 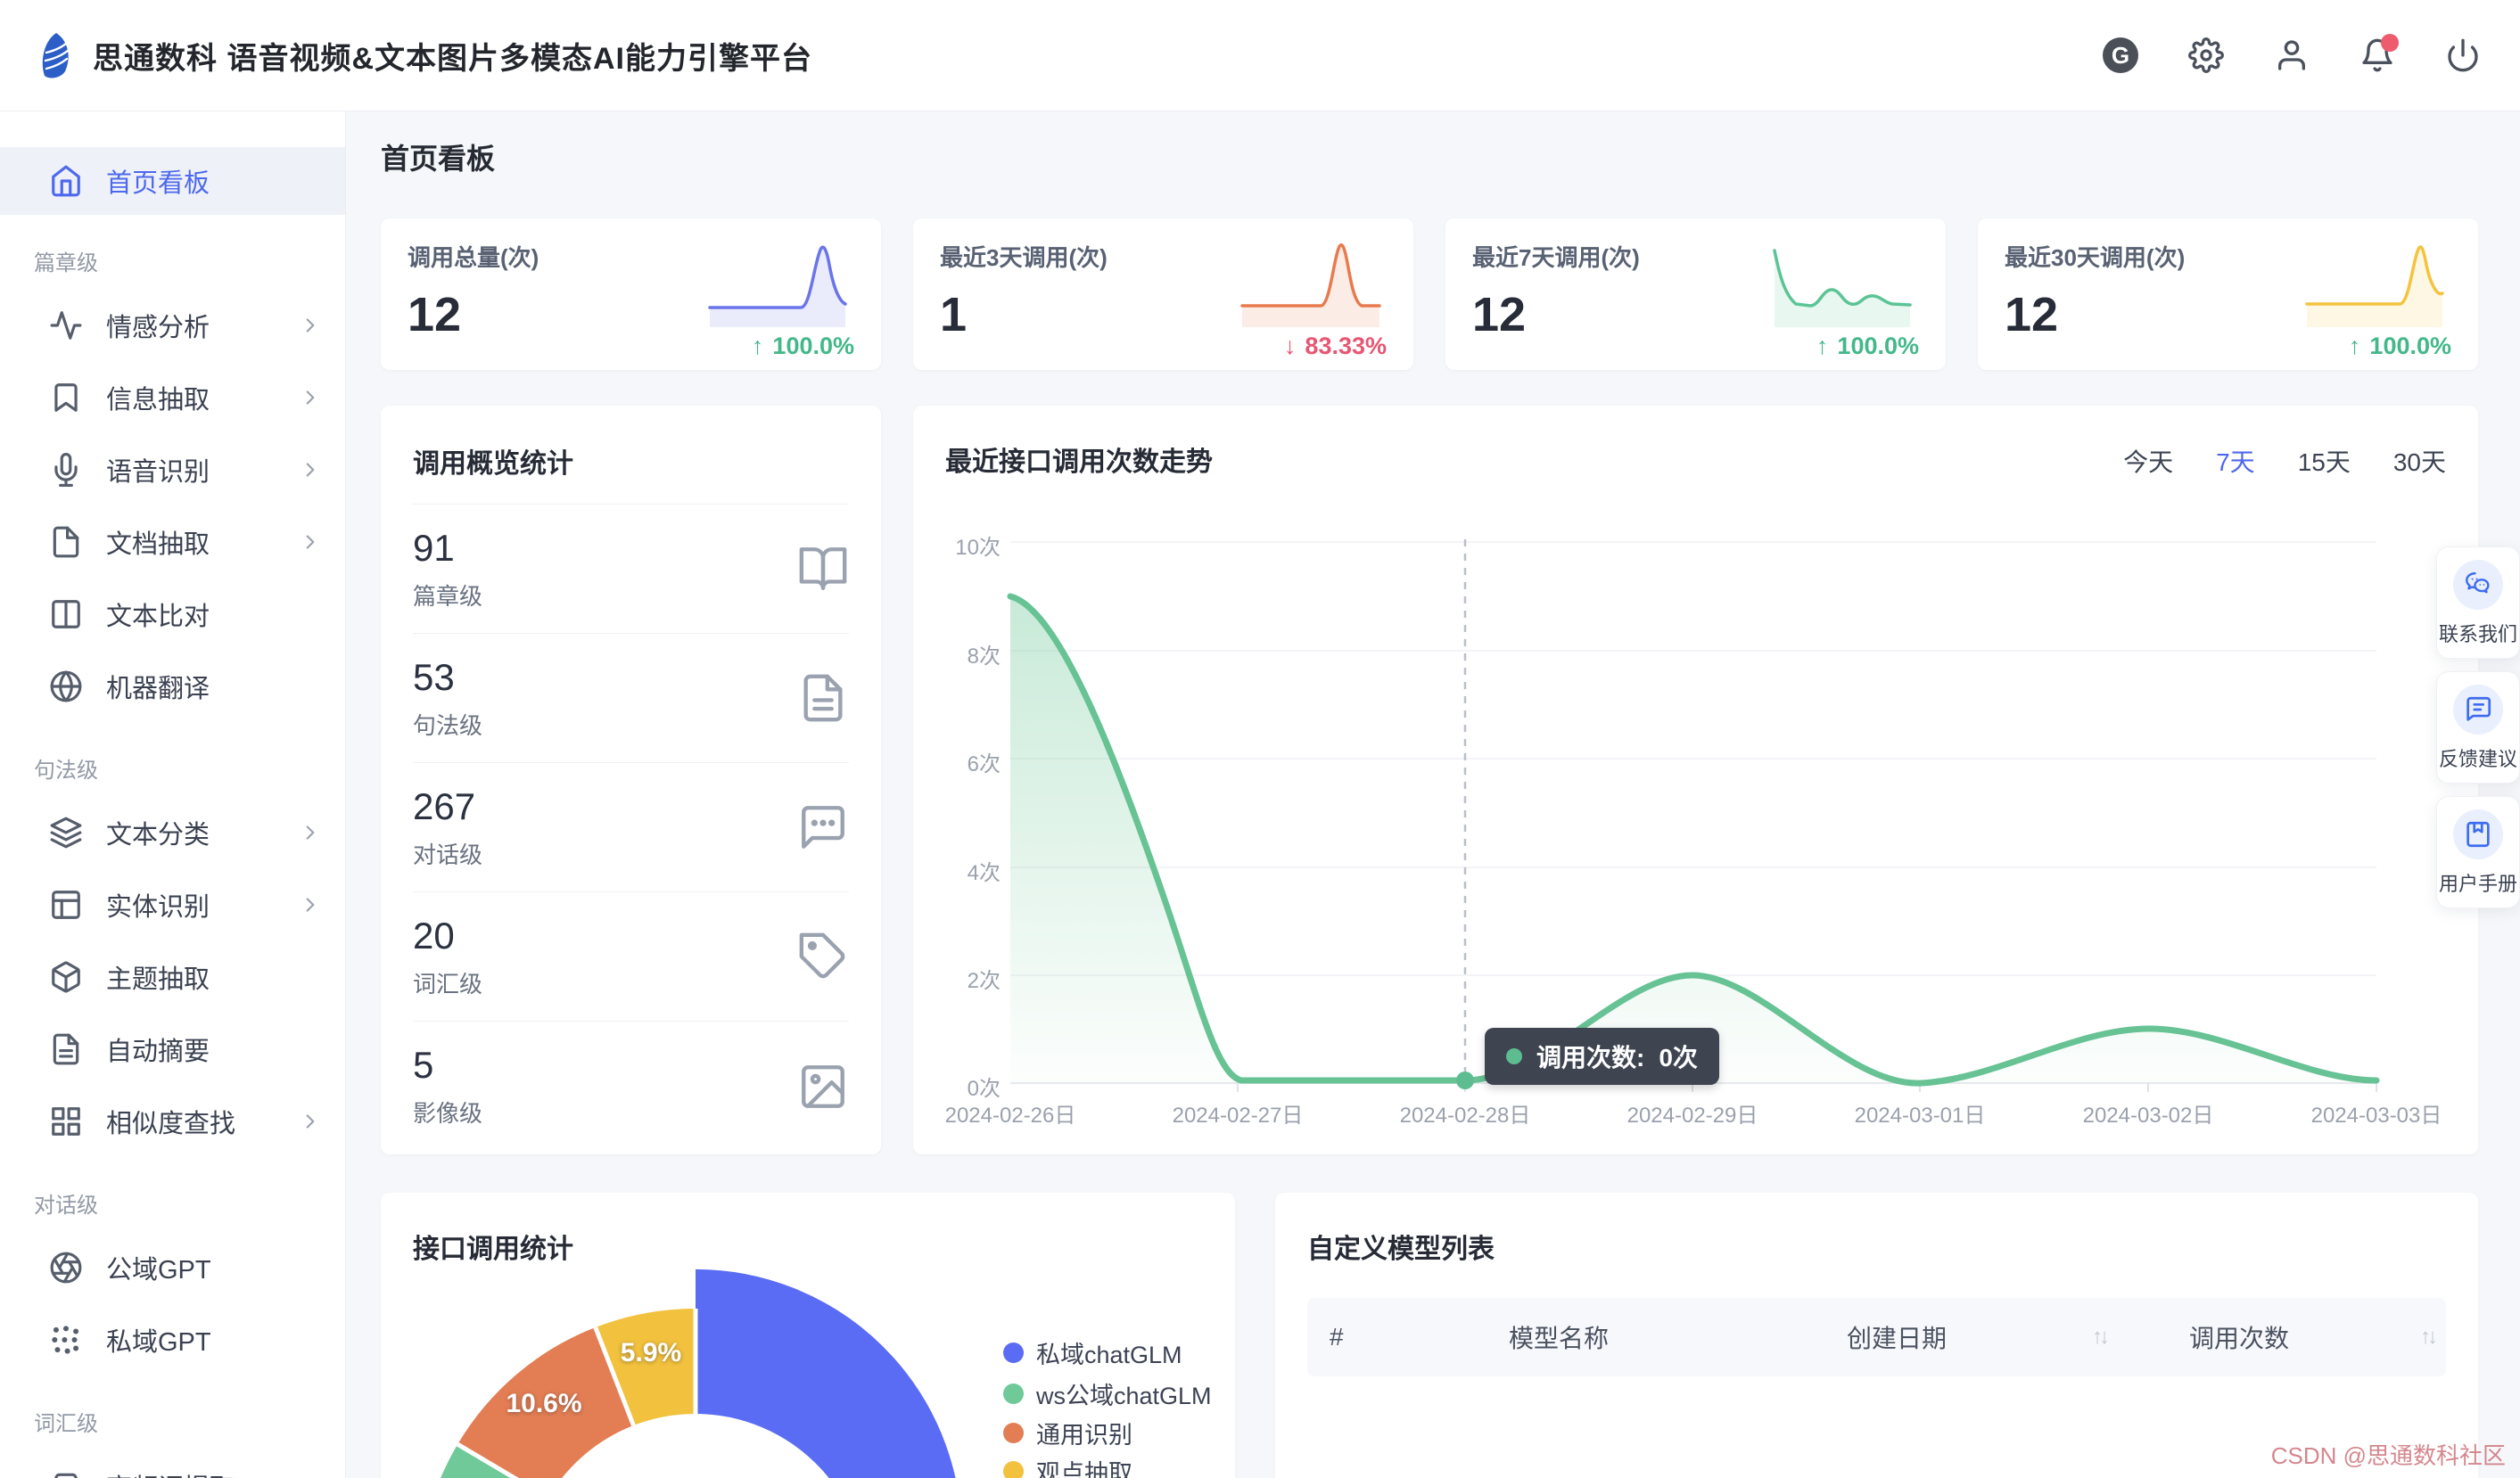 I want to click on sidebar-item-entity: 实体识别, so click(x=173, y=904).